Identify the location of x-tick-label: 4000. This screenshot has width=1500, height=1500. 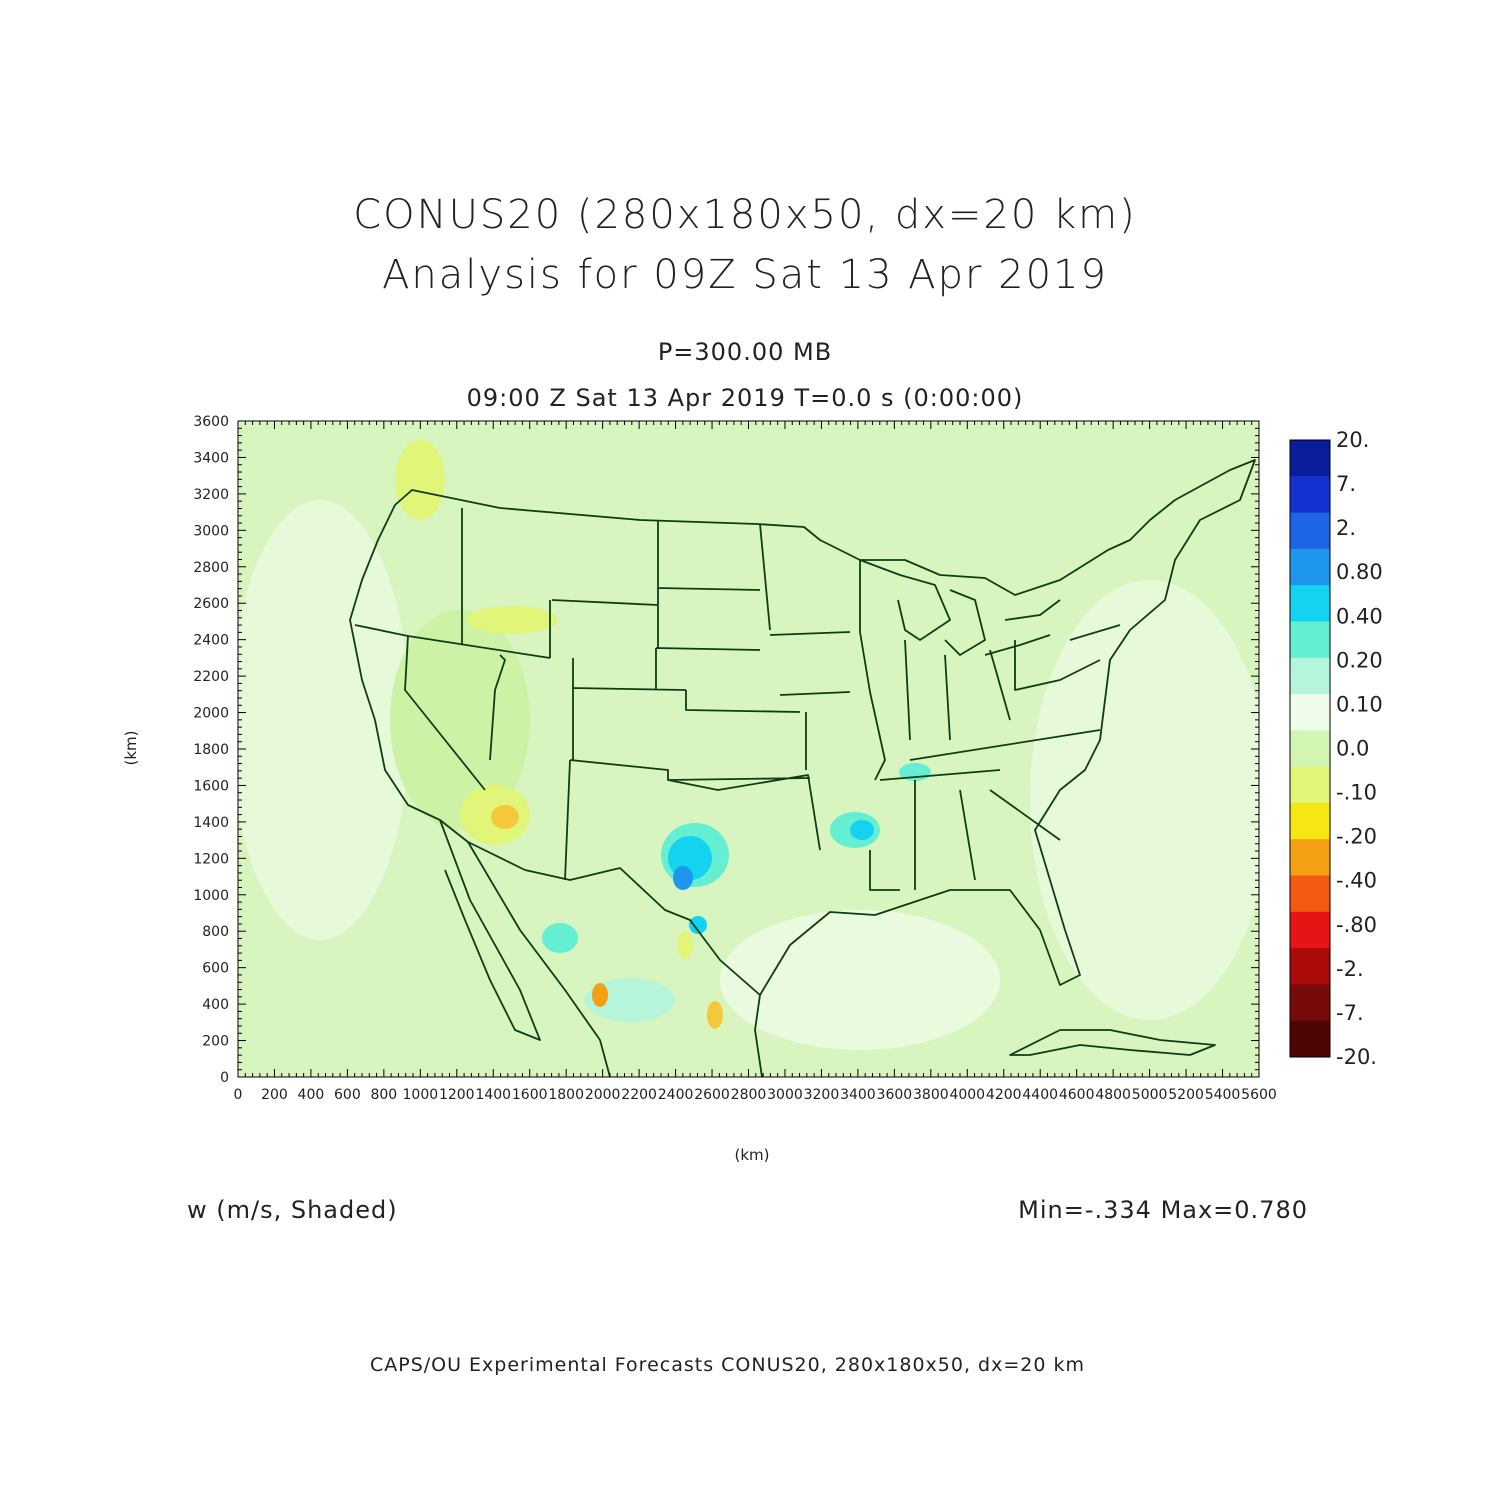
(967, 1095).